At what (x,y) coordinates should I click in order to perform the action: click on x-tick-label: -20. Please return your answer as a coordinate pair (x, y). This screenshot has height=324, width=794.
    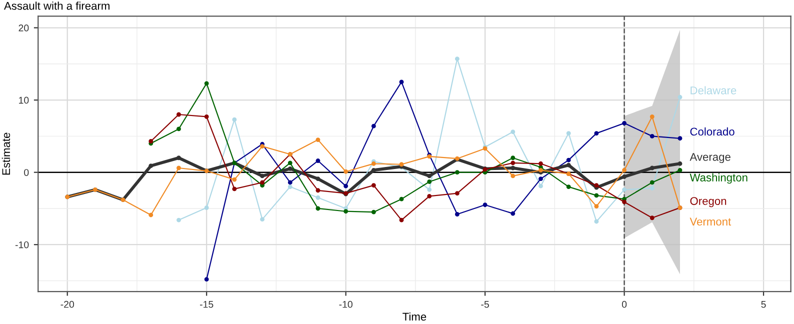
    Looking at the image, I should click on (67, 304).